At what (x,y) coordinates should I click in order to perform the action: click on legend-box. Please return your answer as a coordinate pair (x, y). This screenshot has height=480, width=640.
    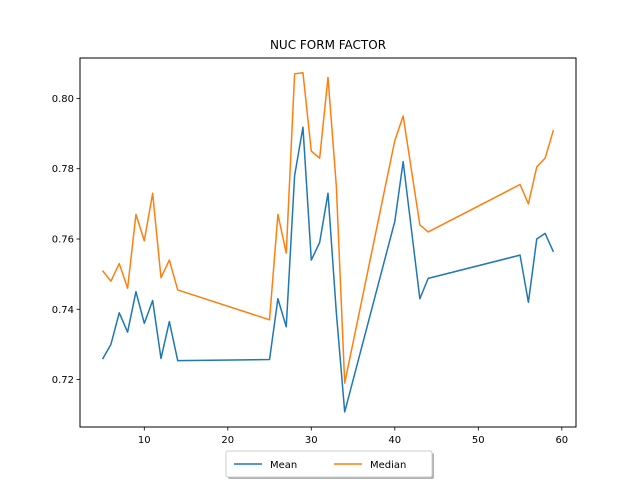
    Looking at the image, I should click on (329, 464).